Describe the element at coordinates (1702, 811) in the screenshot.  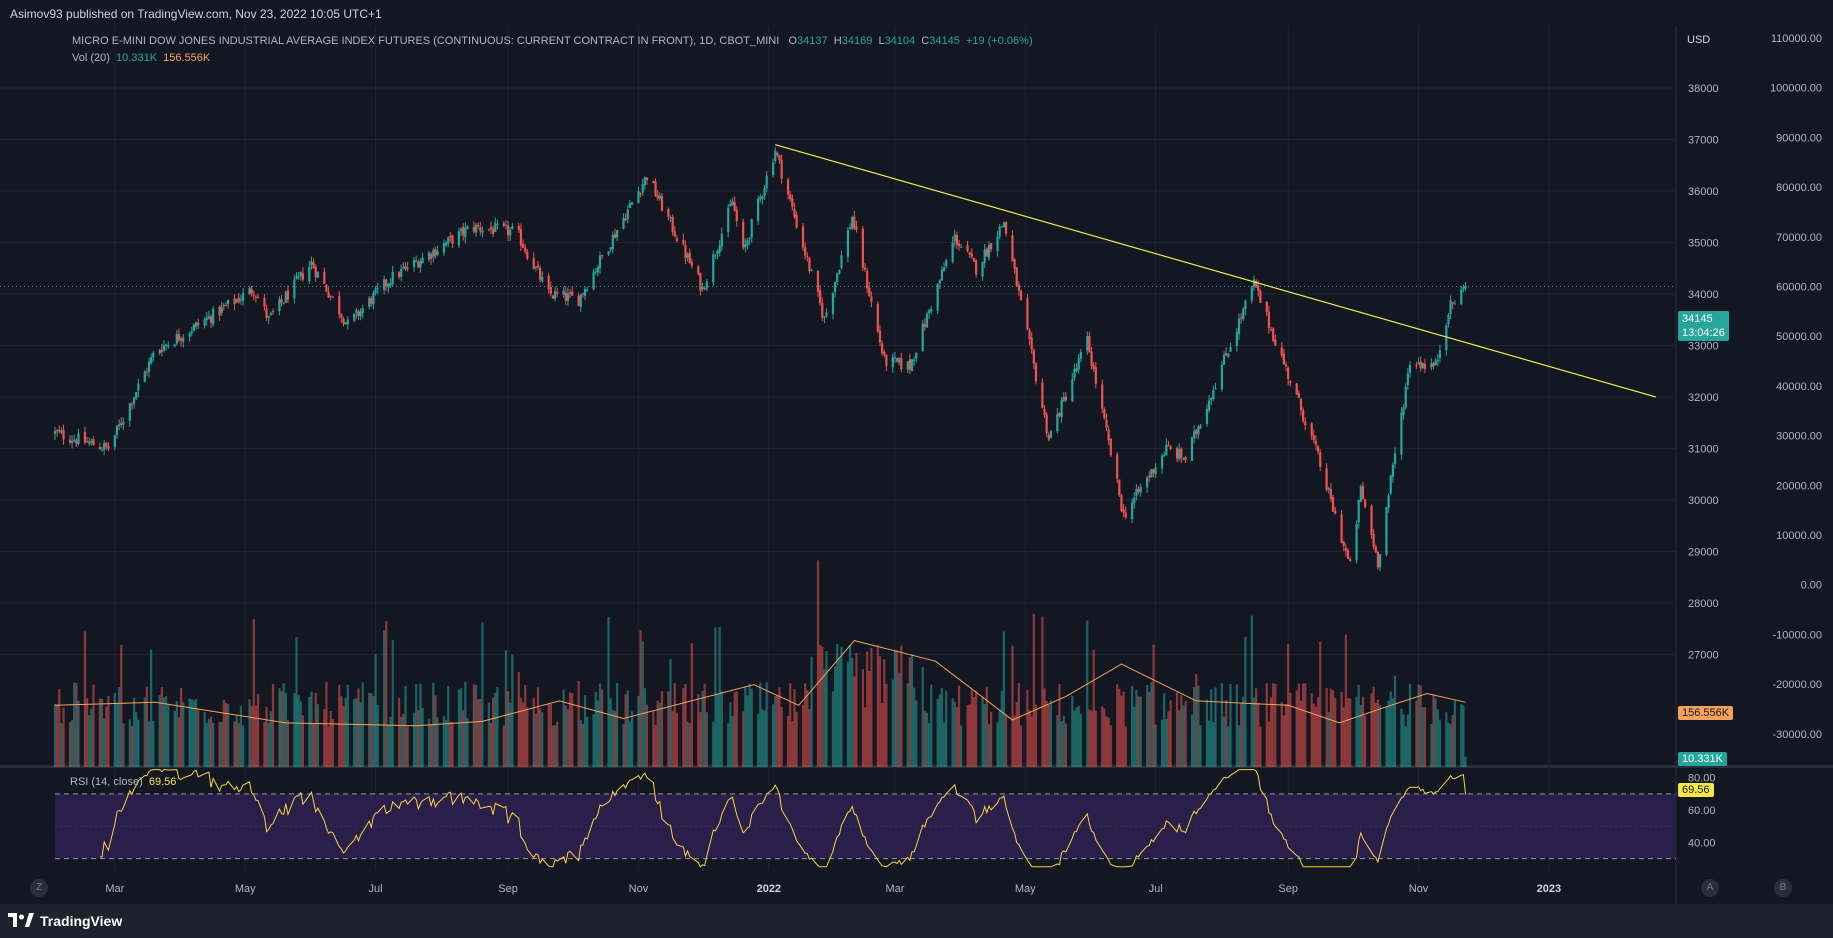
I see `rsi-axis-label: 60.00` at that location.